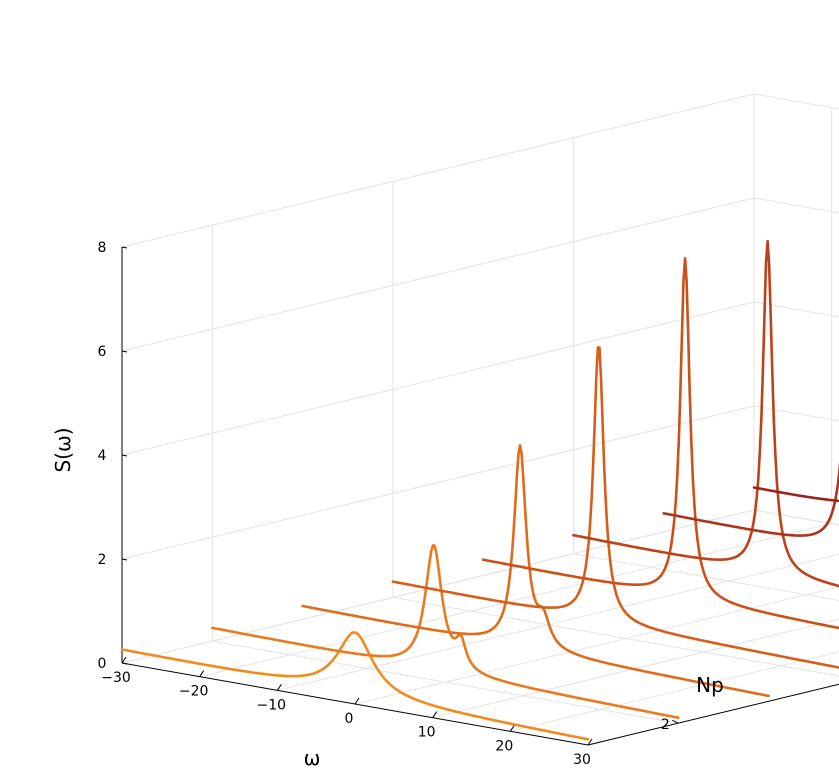  I want to click on y-axis-line, so click(713, 714).